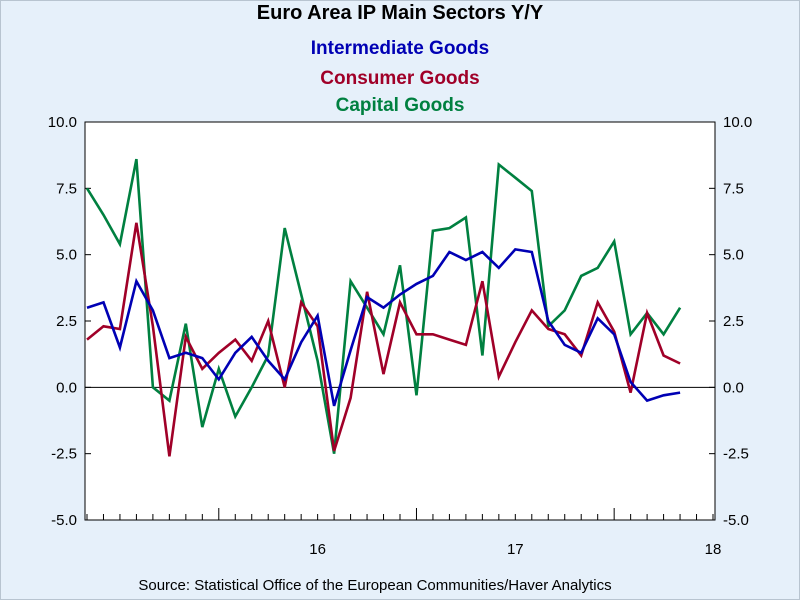  I want to click on x-year-label: 17, so click(515, 549).